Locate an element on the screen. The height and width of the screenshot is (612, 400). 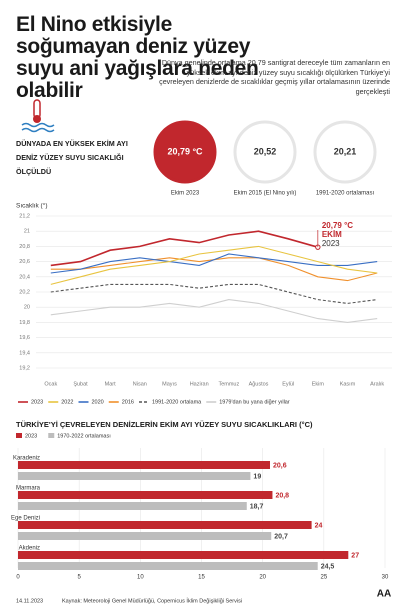
x-tick-label: Mayıs is located at coordinates (169, 384).